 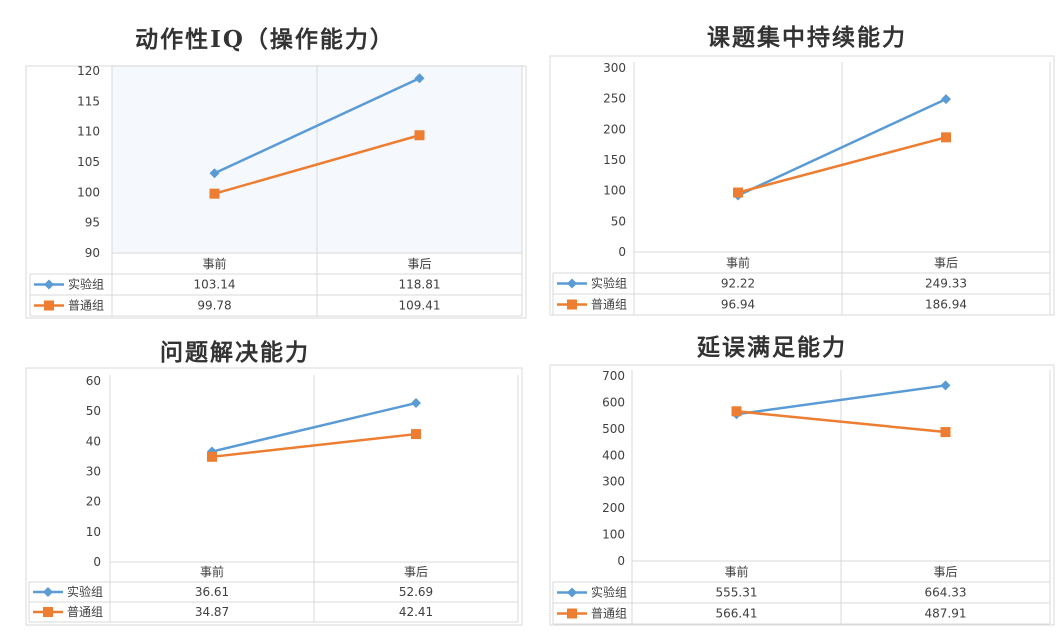 What do you see at coordinates (215, 285) in the screenshot?
I see `table-value: 103.14` at bounding box center [215, 285].